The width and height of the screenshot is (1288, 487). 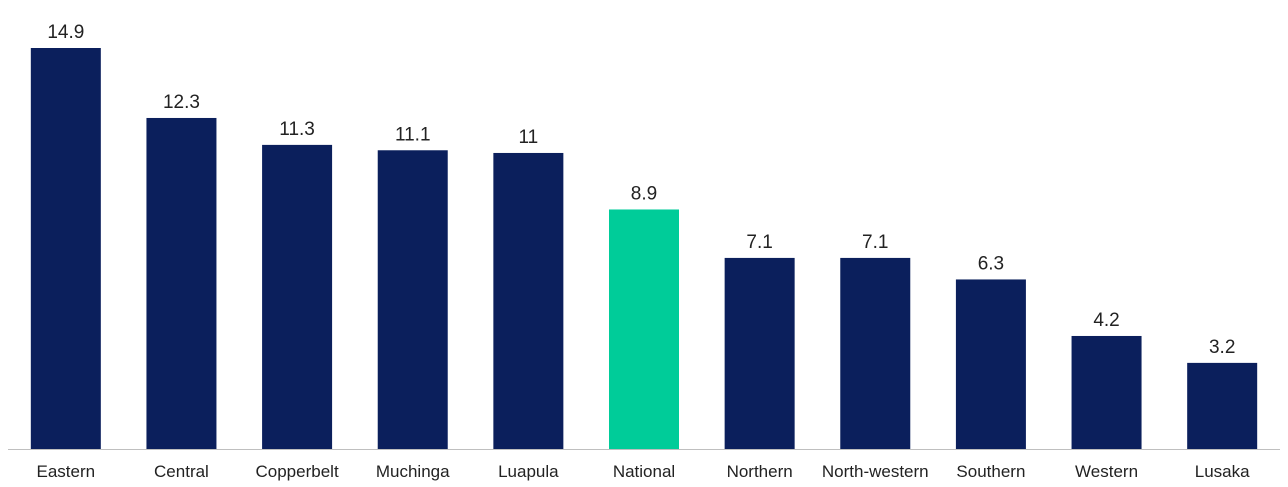 I want to click on category-label-national: National, so click(x=644, y=471).